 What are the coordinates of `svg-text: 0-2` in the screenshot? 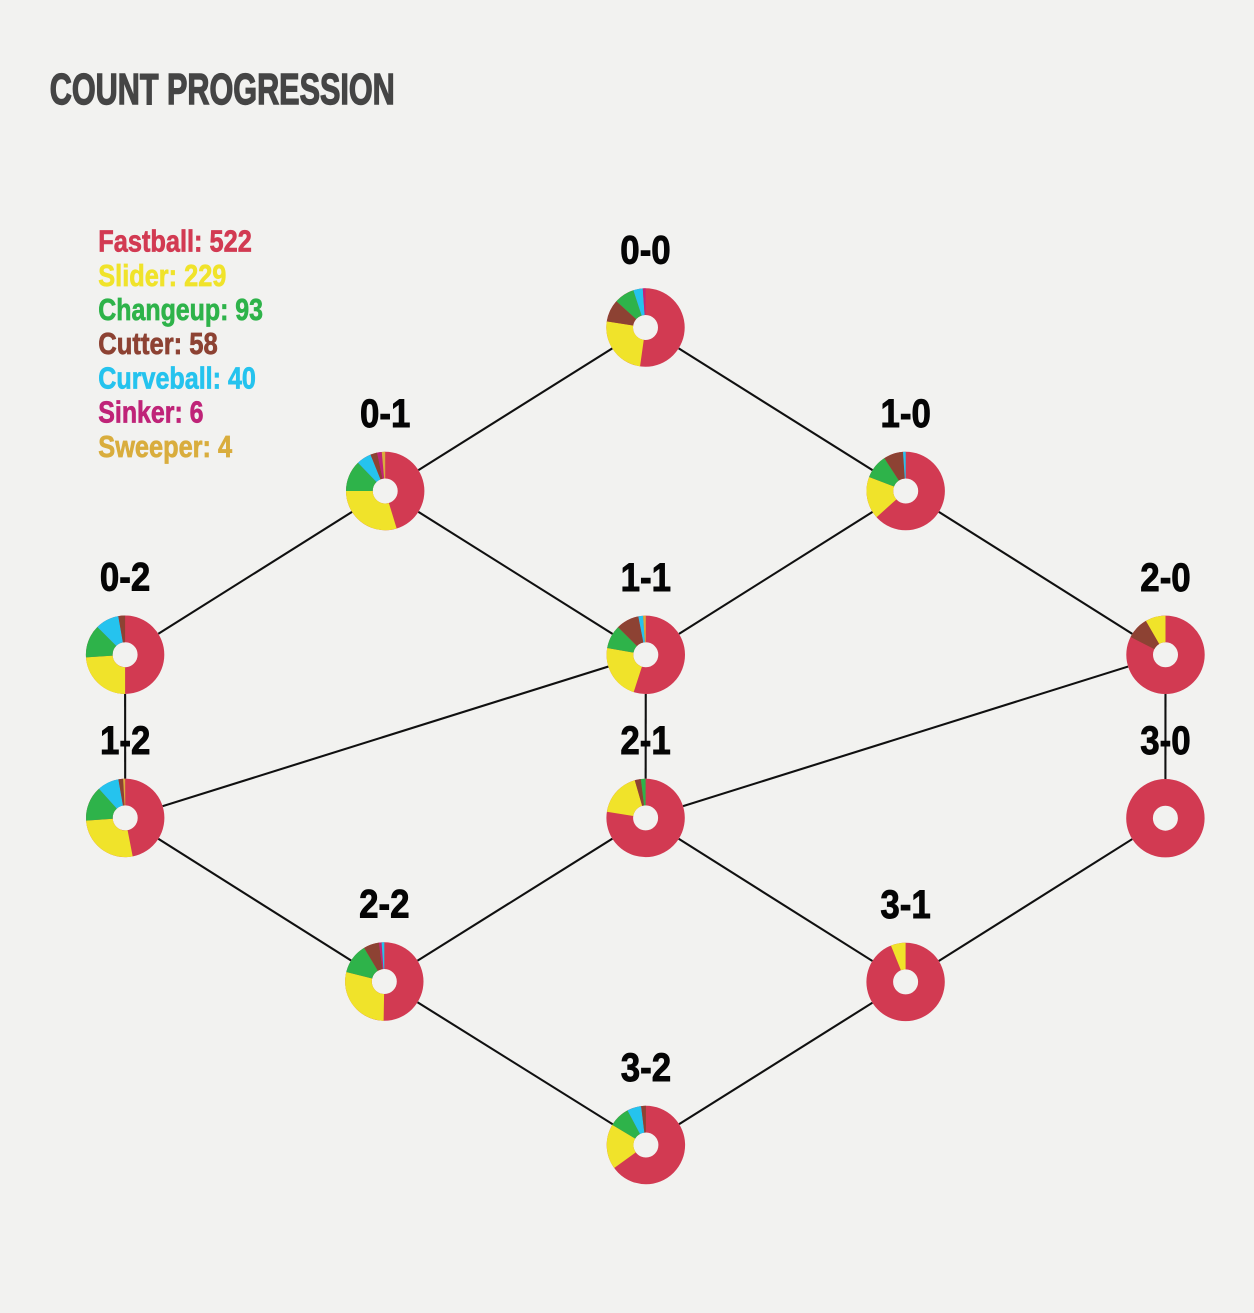 It's located at (125, 576).